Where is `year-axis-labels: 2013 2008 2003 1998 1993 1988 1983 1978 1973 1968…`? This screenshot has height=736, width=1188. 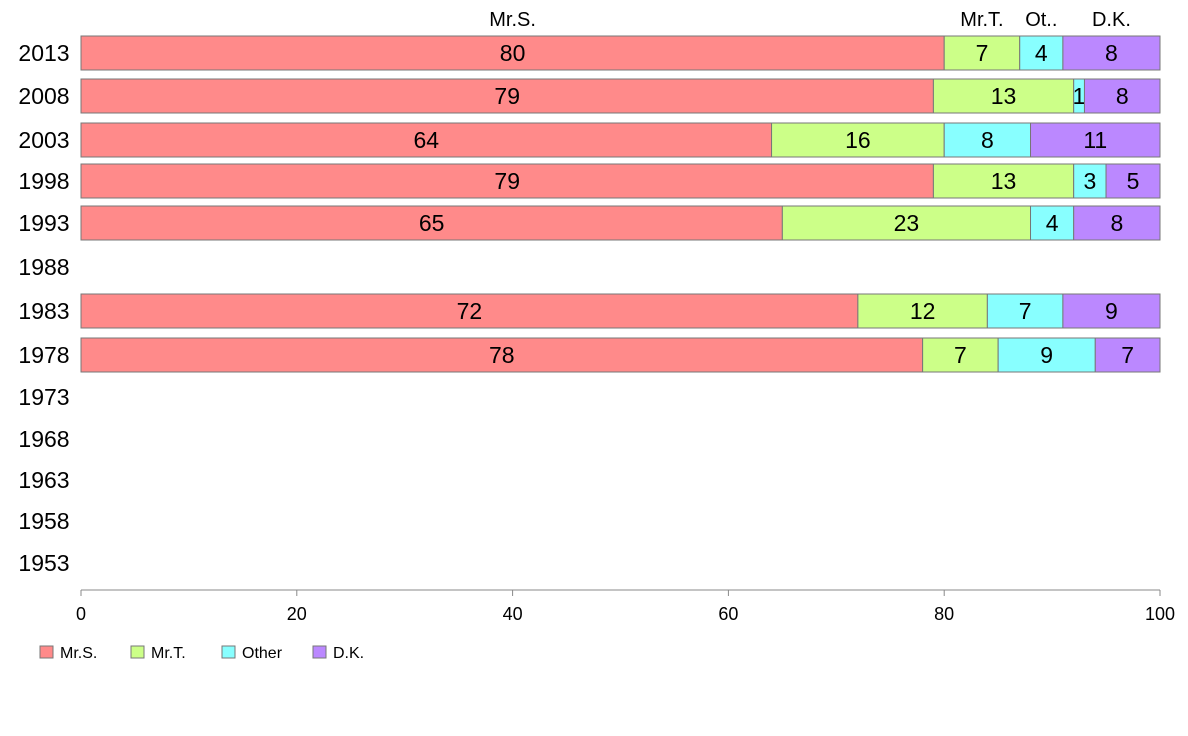
year-axis-labels: 2013 2008 2003 1998 1993 1988 1983 1978 1973 1968… is located at coordinates (43, 308).